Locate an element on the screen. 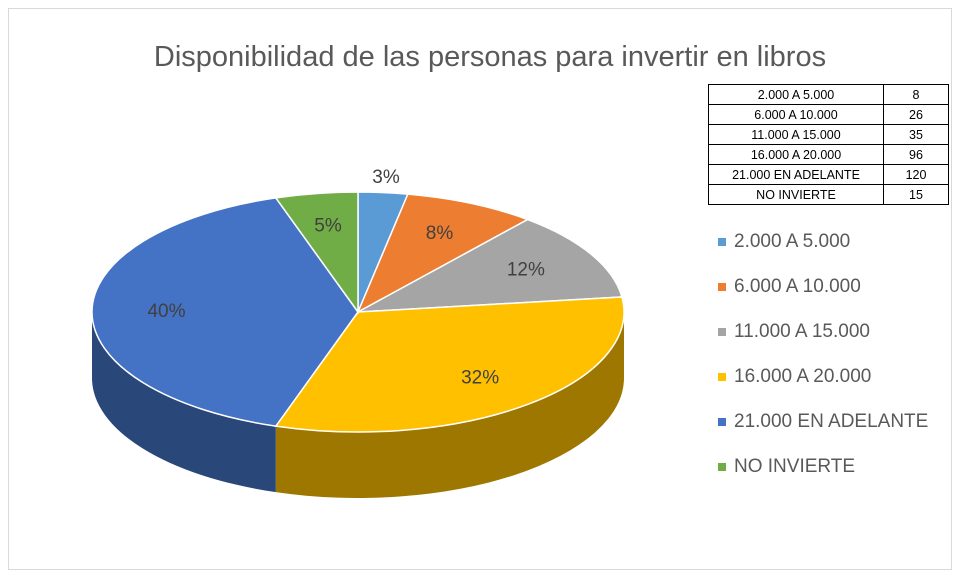 The image size is (961, 578). legend-label: 6.000 A 10.000 is located at coordinates (797, 286).